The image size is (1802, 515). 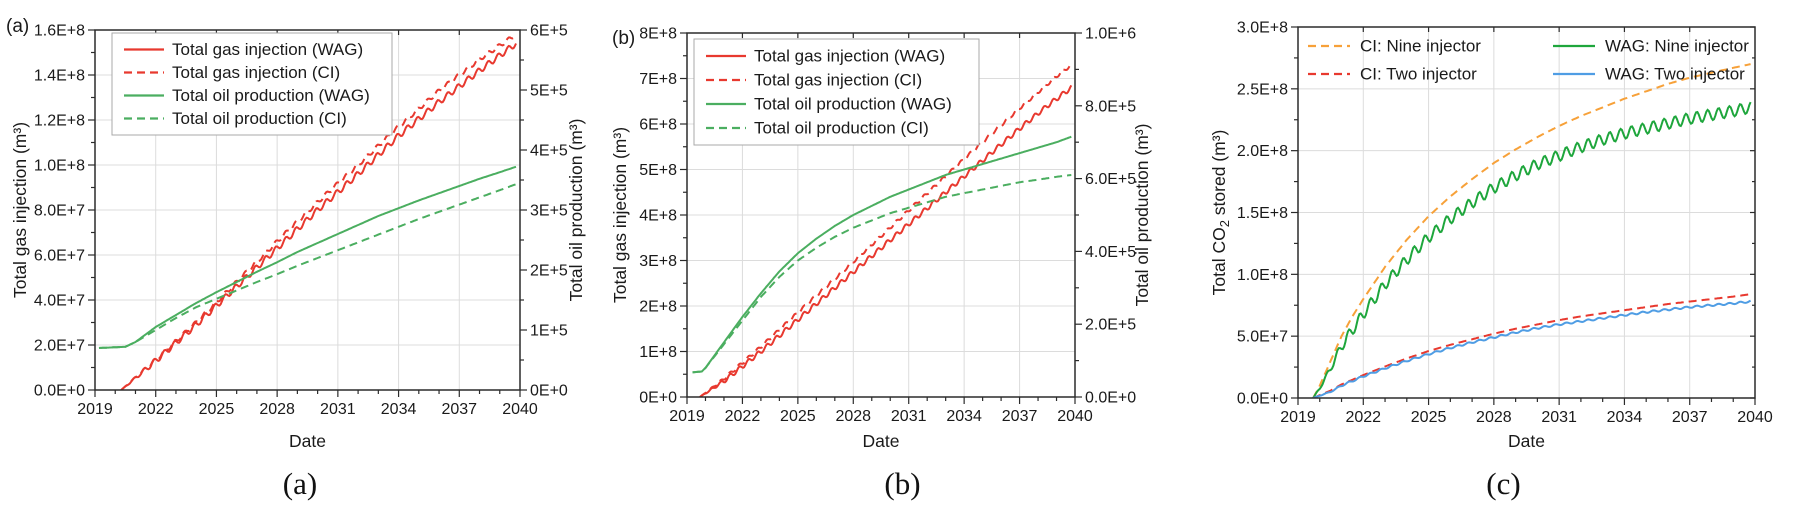 What do you see at coordinates (1675, 74) in the screenshot?
I see `legend-label: WAG: Two injector` at bounding box center [1675, 74].